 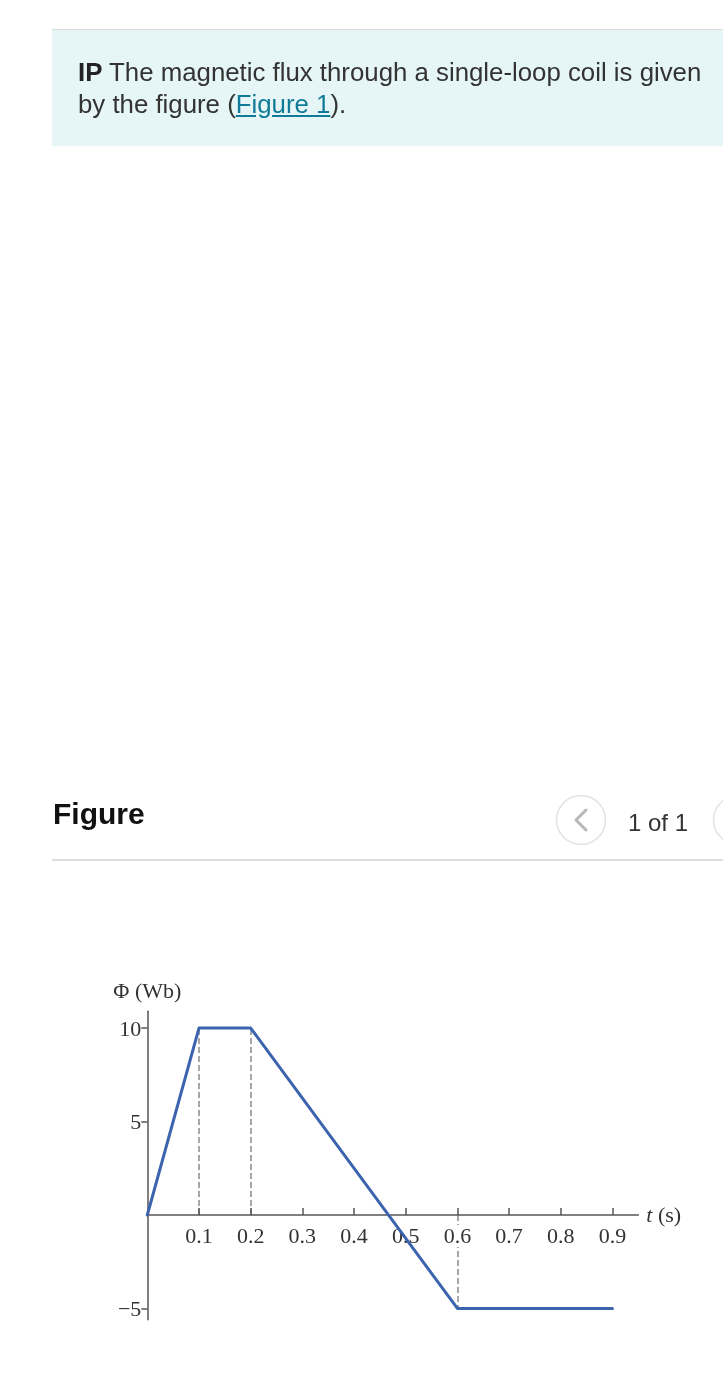 What do you see at coordinates (612, 1236) in the screenshot?
I see `x-tick-label: 0.9` at bounding box center [612, 1236].